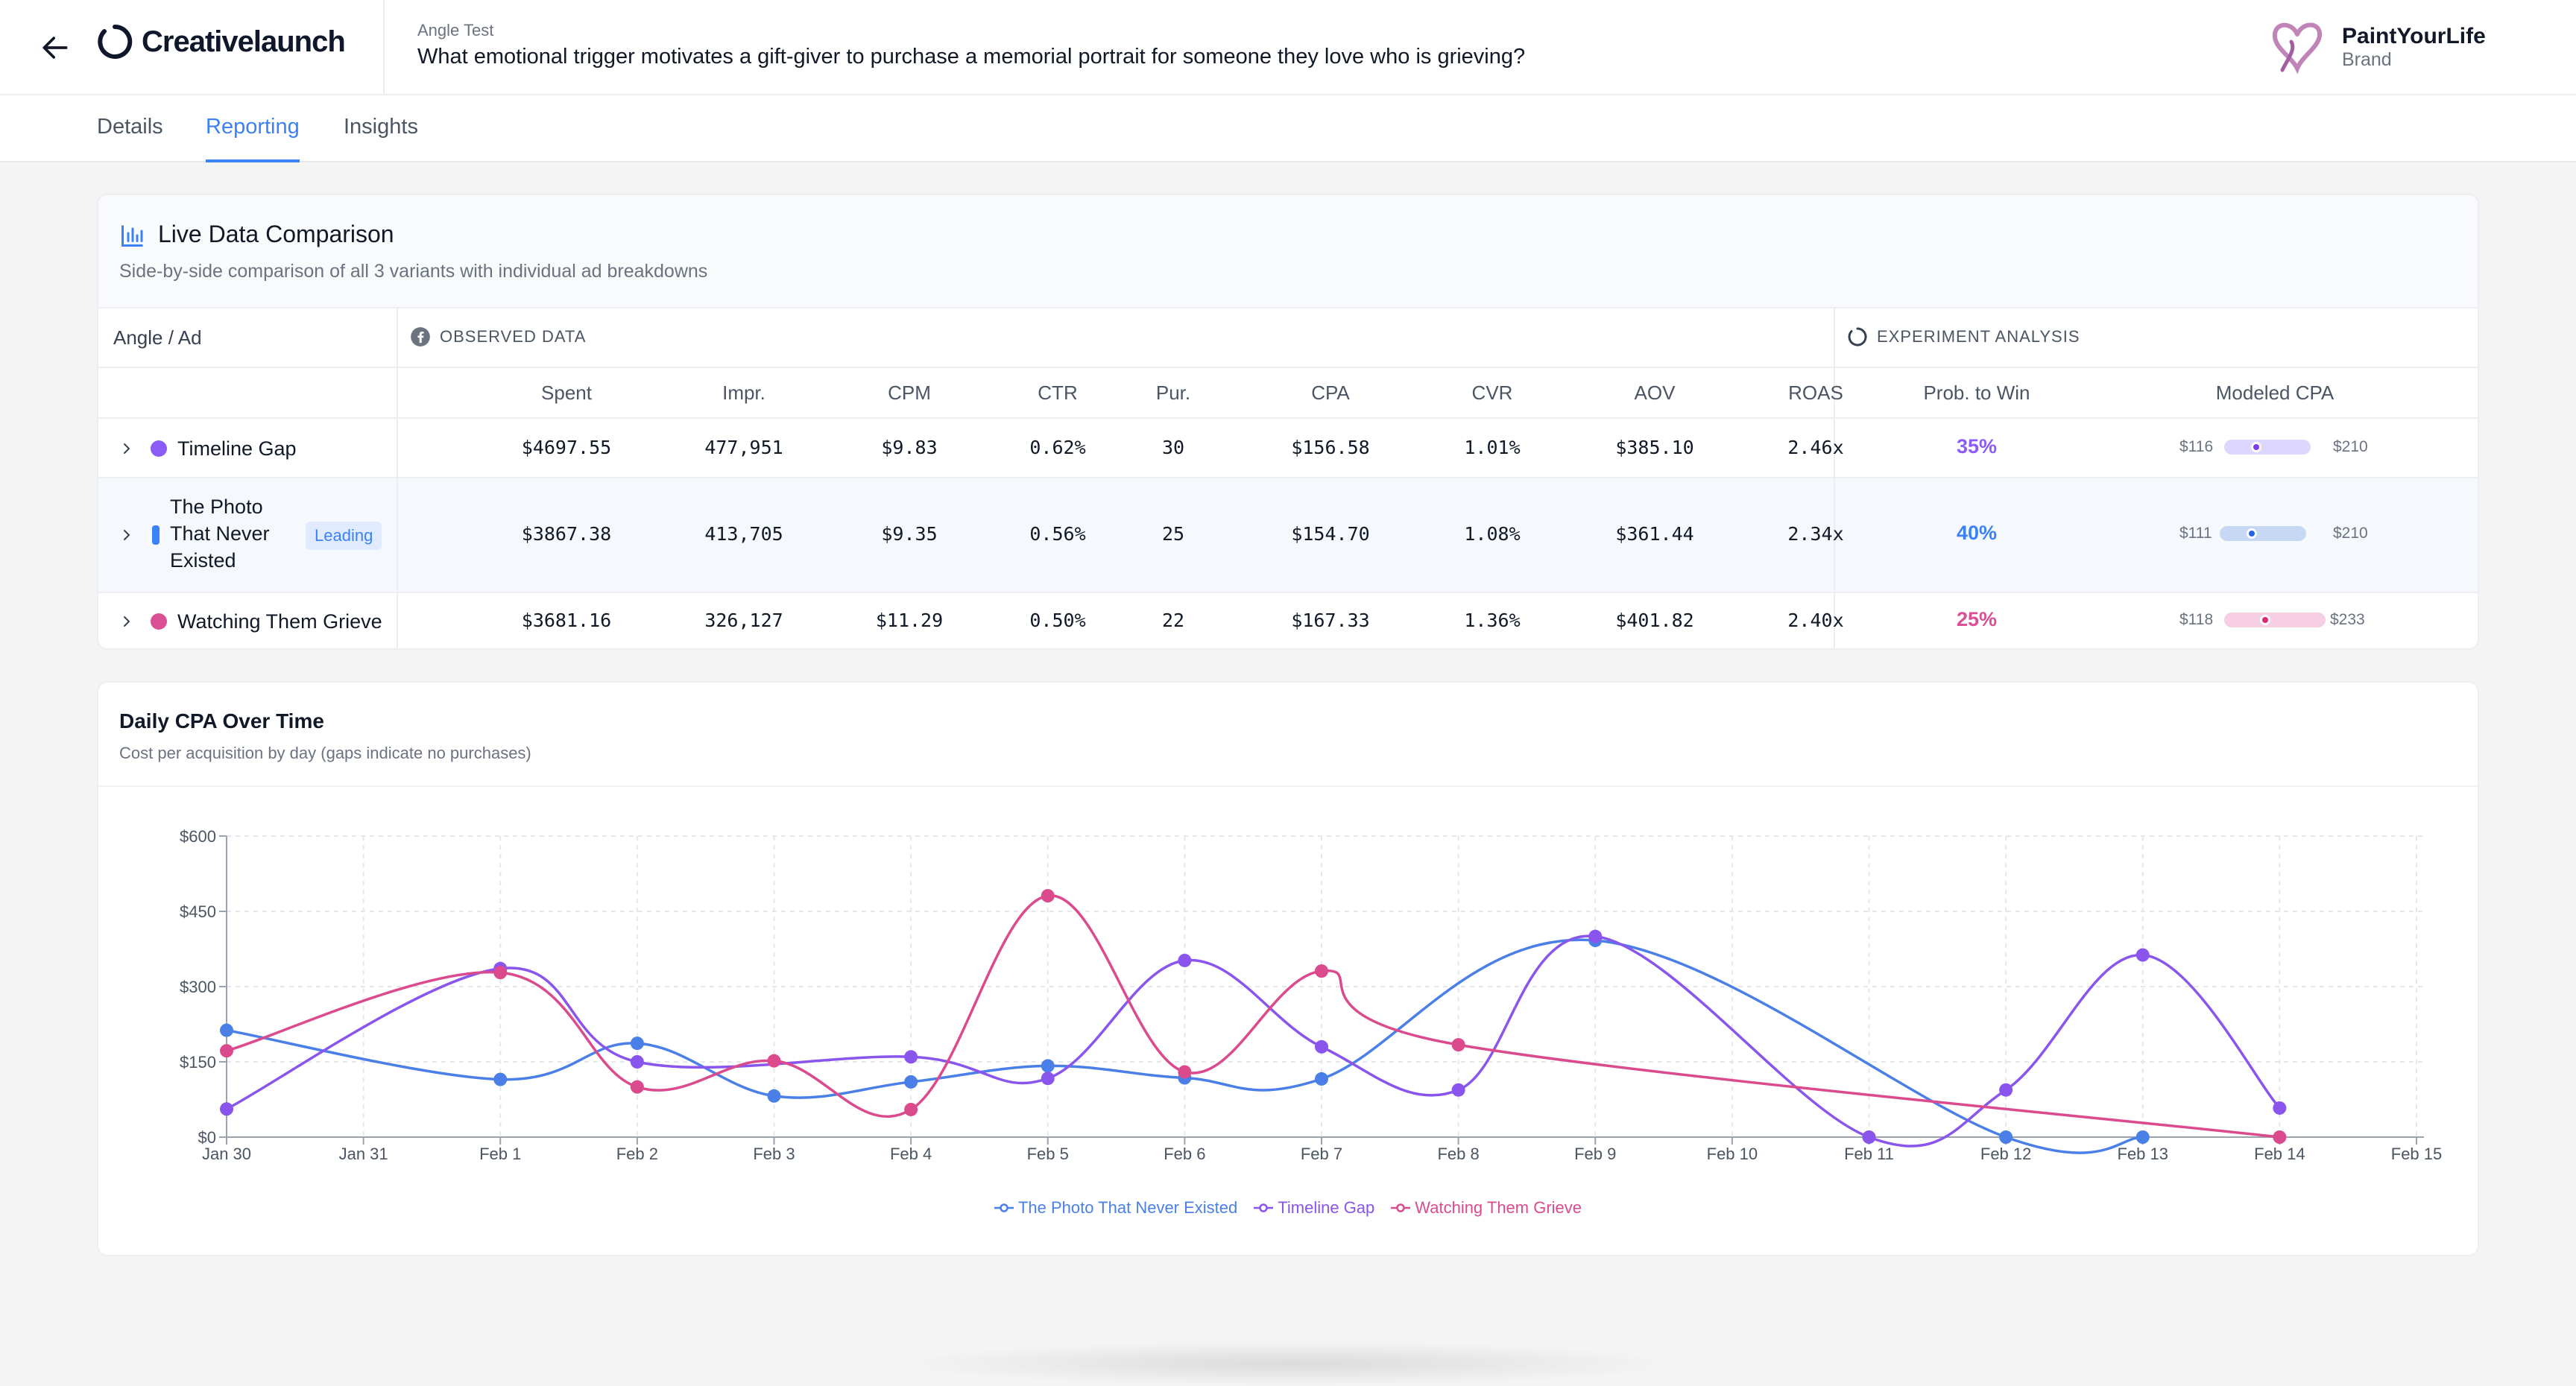 The image size is (2576, 1386). I want to click on daily-cpa-title: Daily CPA Over Time, so click(222, 720).